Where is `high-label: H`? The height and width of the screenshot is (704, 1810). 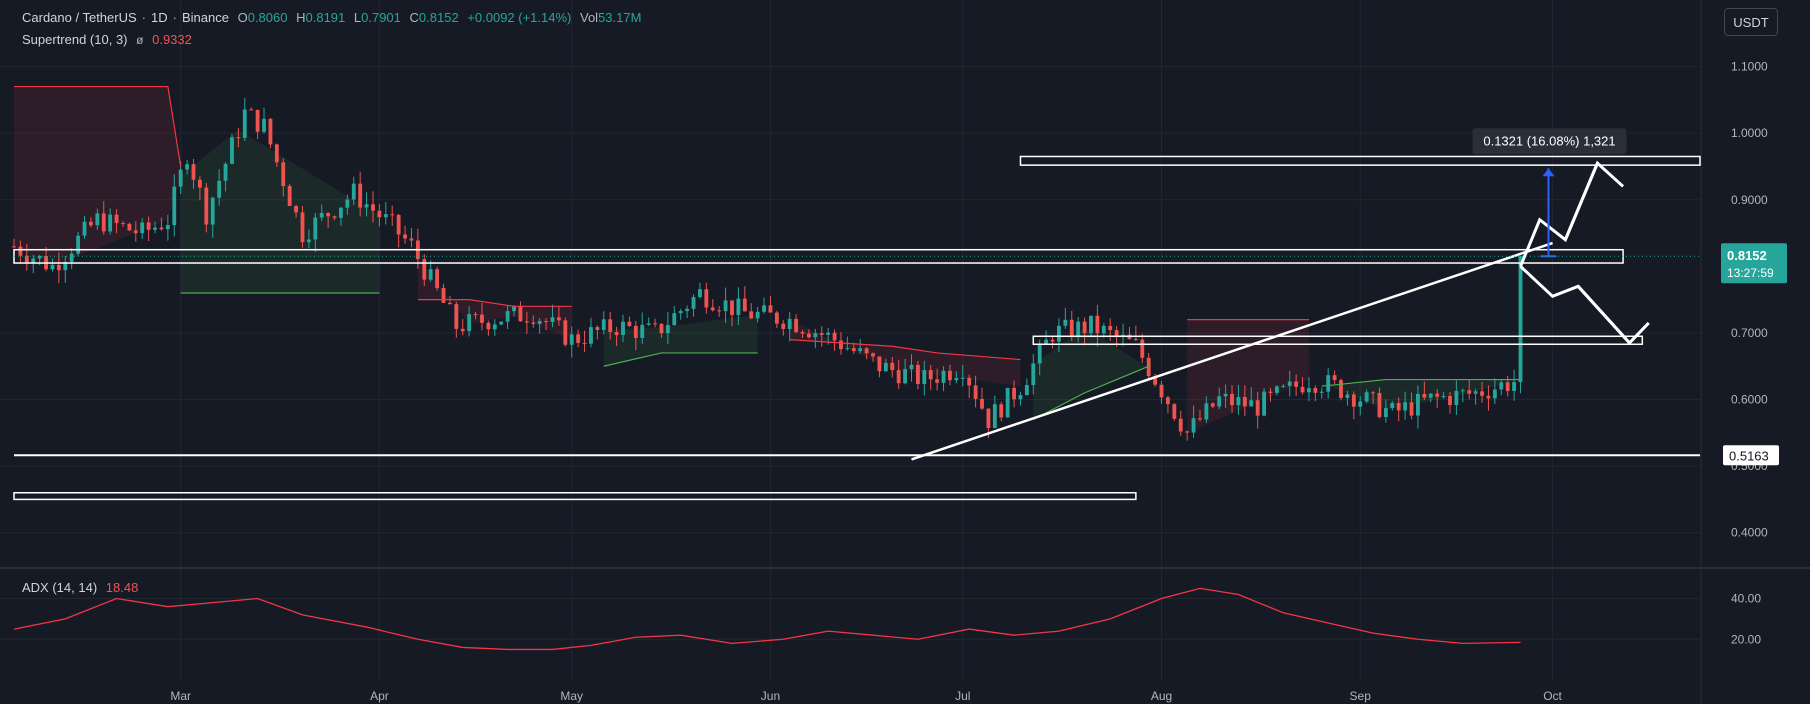
high-label: H is located at coordinates (301, 17).